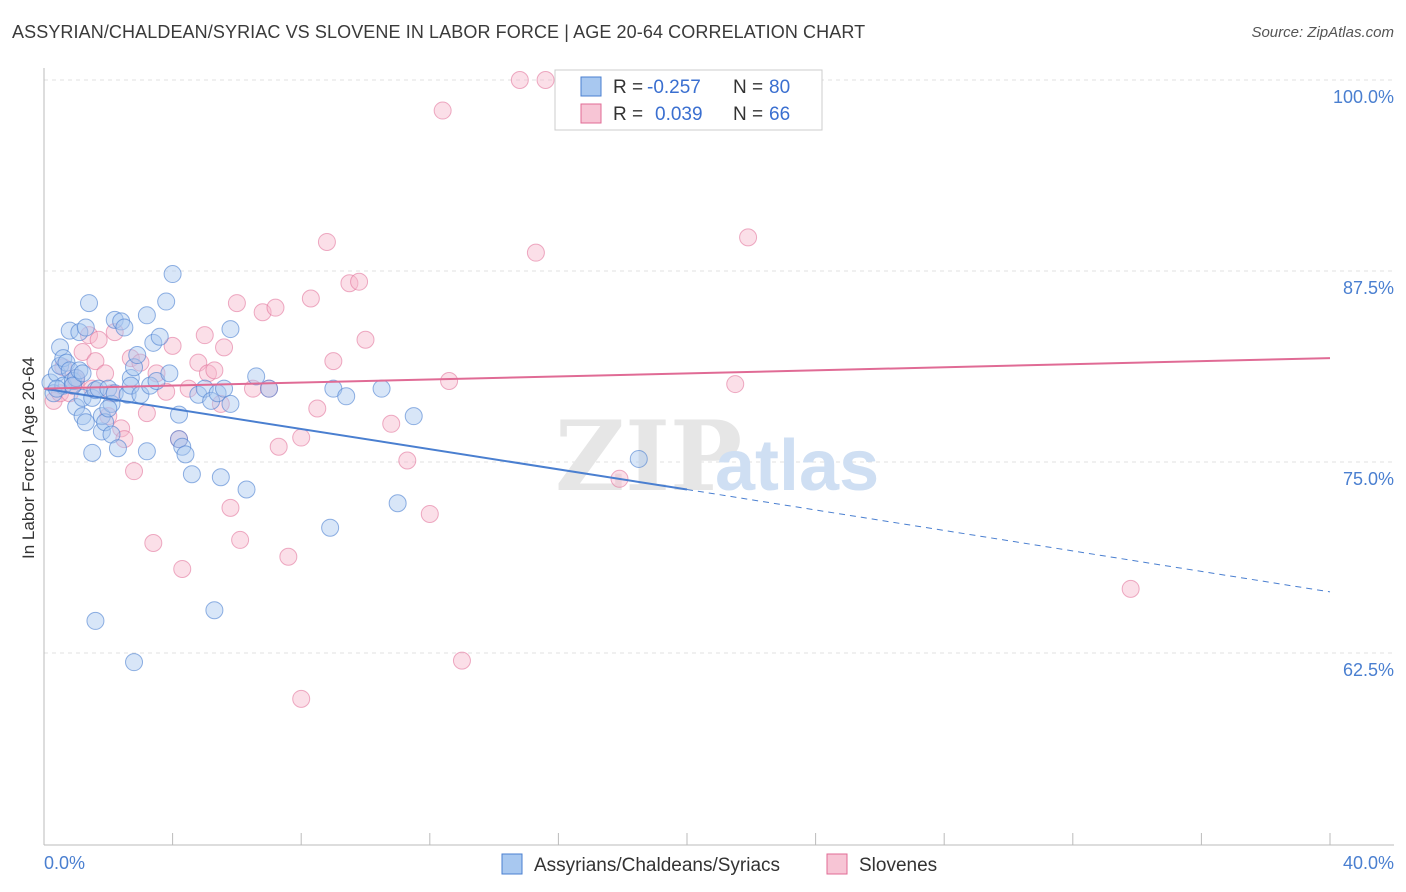 The width and height of the screenshot is (1406, 892). Describe the element at coordinates (628, 114) in the screenshot. I see `legend-r-label-2: R =` at that location.